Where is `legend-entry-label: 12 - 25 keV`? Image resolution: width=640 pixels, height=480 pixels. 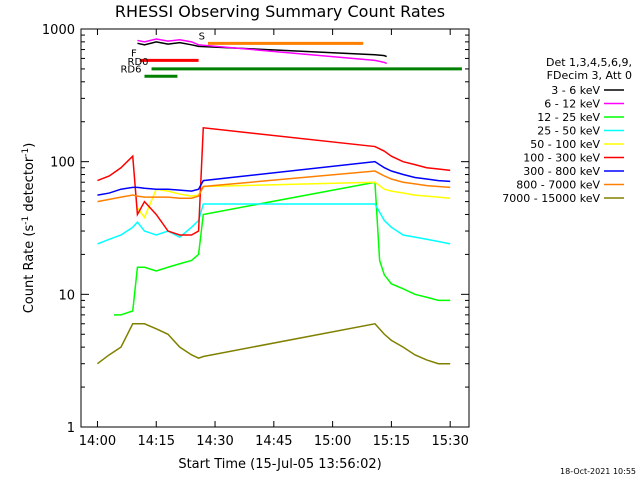
legend-entry-label: 12 - 25 keV is located at coordinates (568, 117).